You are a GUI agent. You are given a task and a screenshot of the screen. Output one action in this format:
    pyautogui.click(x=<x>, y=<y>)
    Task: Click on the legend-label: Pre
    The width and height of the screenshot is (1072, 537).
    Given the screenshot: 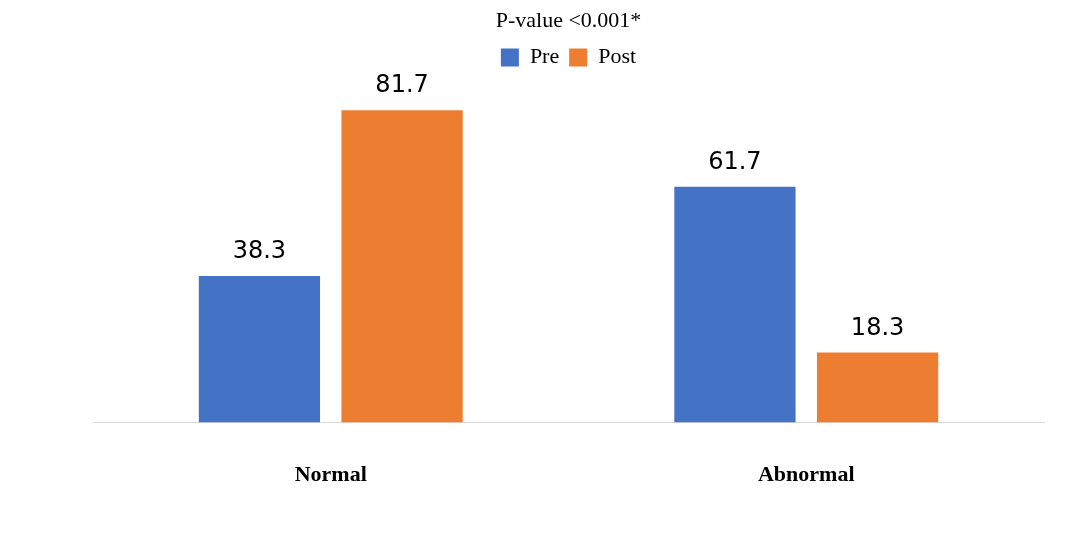 What is the action you would take?
    pyautogui.click(x=544, y=56)
    